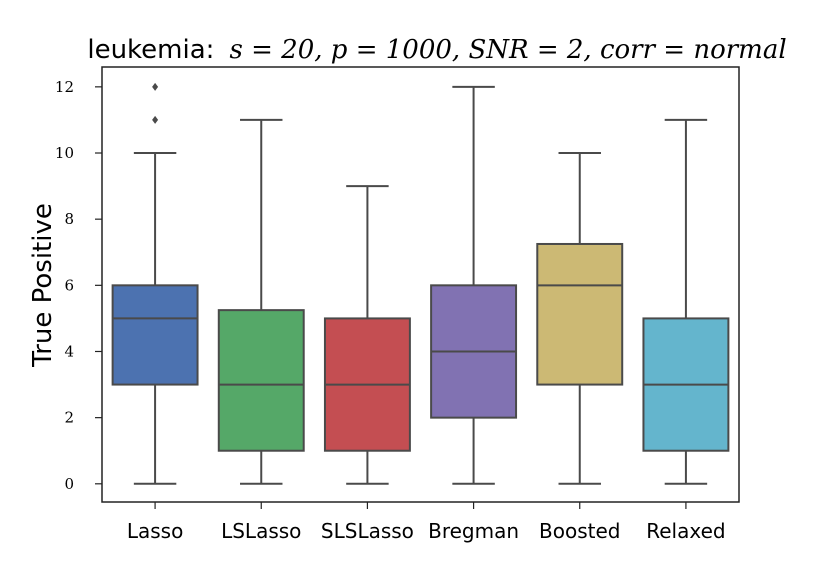  I want to click on y-tick-label: 4, so click(69, 351).